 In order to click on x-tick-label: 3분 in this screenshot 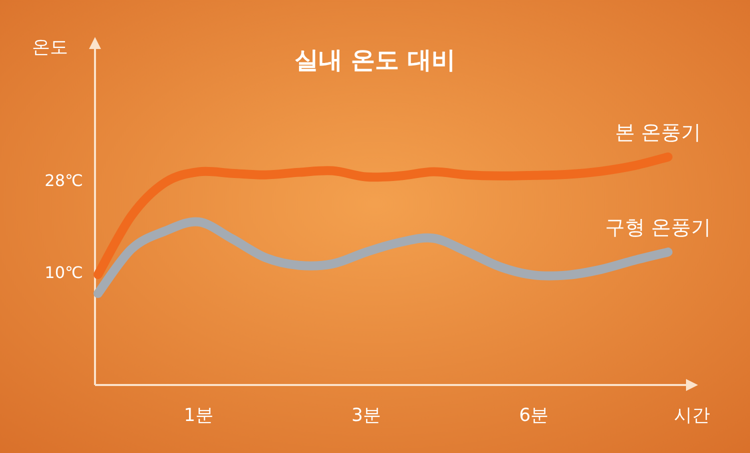, I will do `click(366, 415)`.